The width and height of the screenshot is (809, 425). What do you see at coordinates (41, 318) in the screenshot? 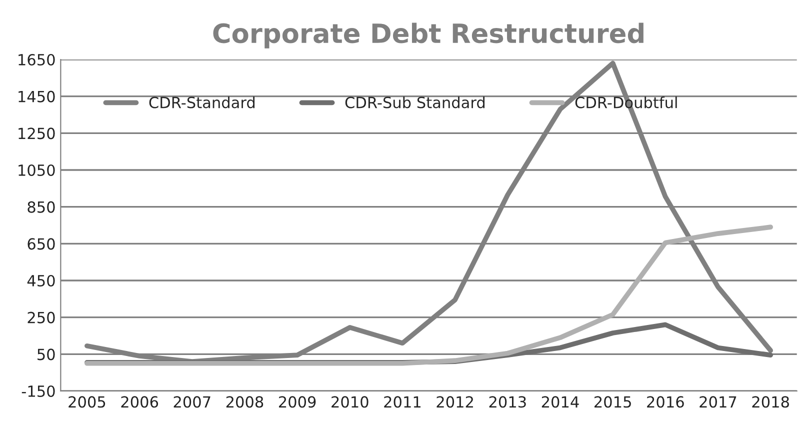
I see `y-tick-label: 250` at bounding box center [41, 318].